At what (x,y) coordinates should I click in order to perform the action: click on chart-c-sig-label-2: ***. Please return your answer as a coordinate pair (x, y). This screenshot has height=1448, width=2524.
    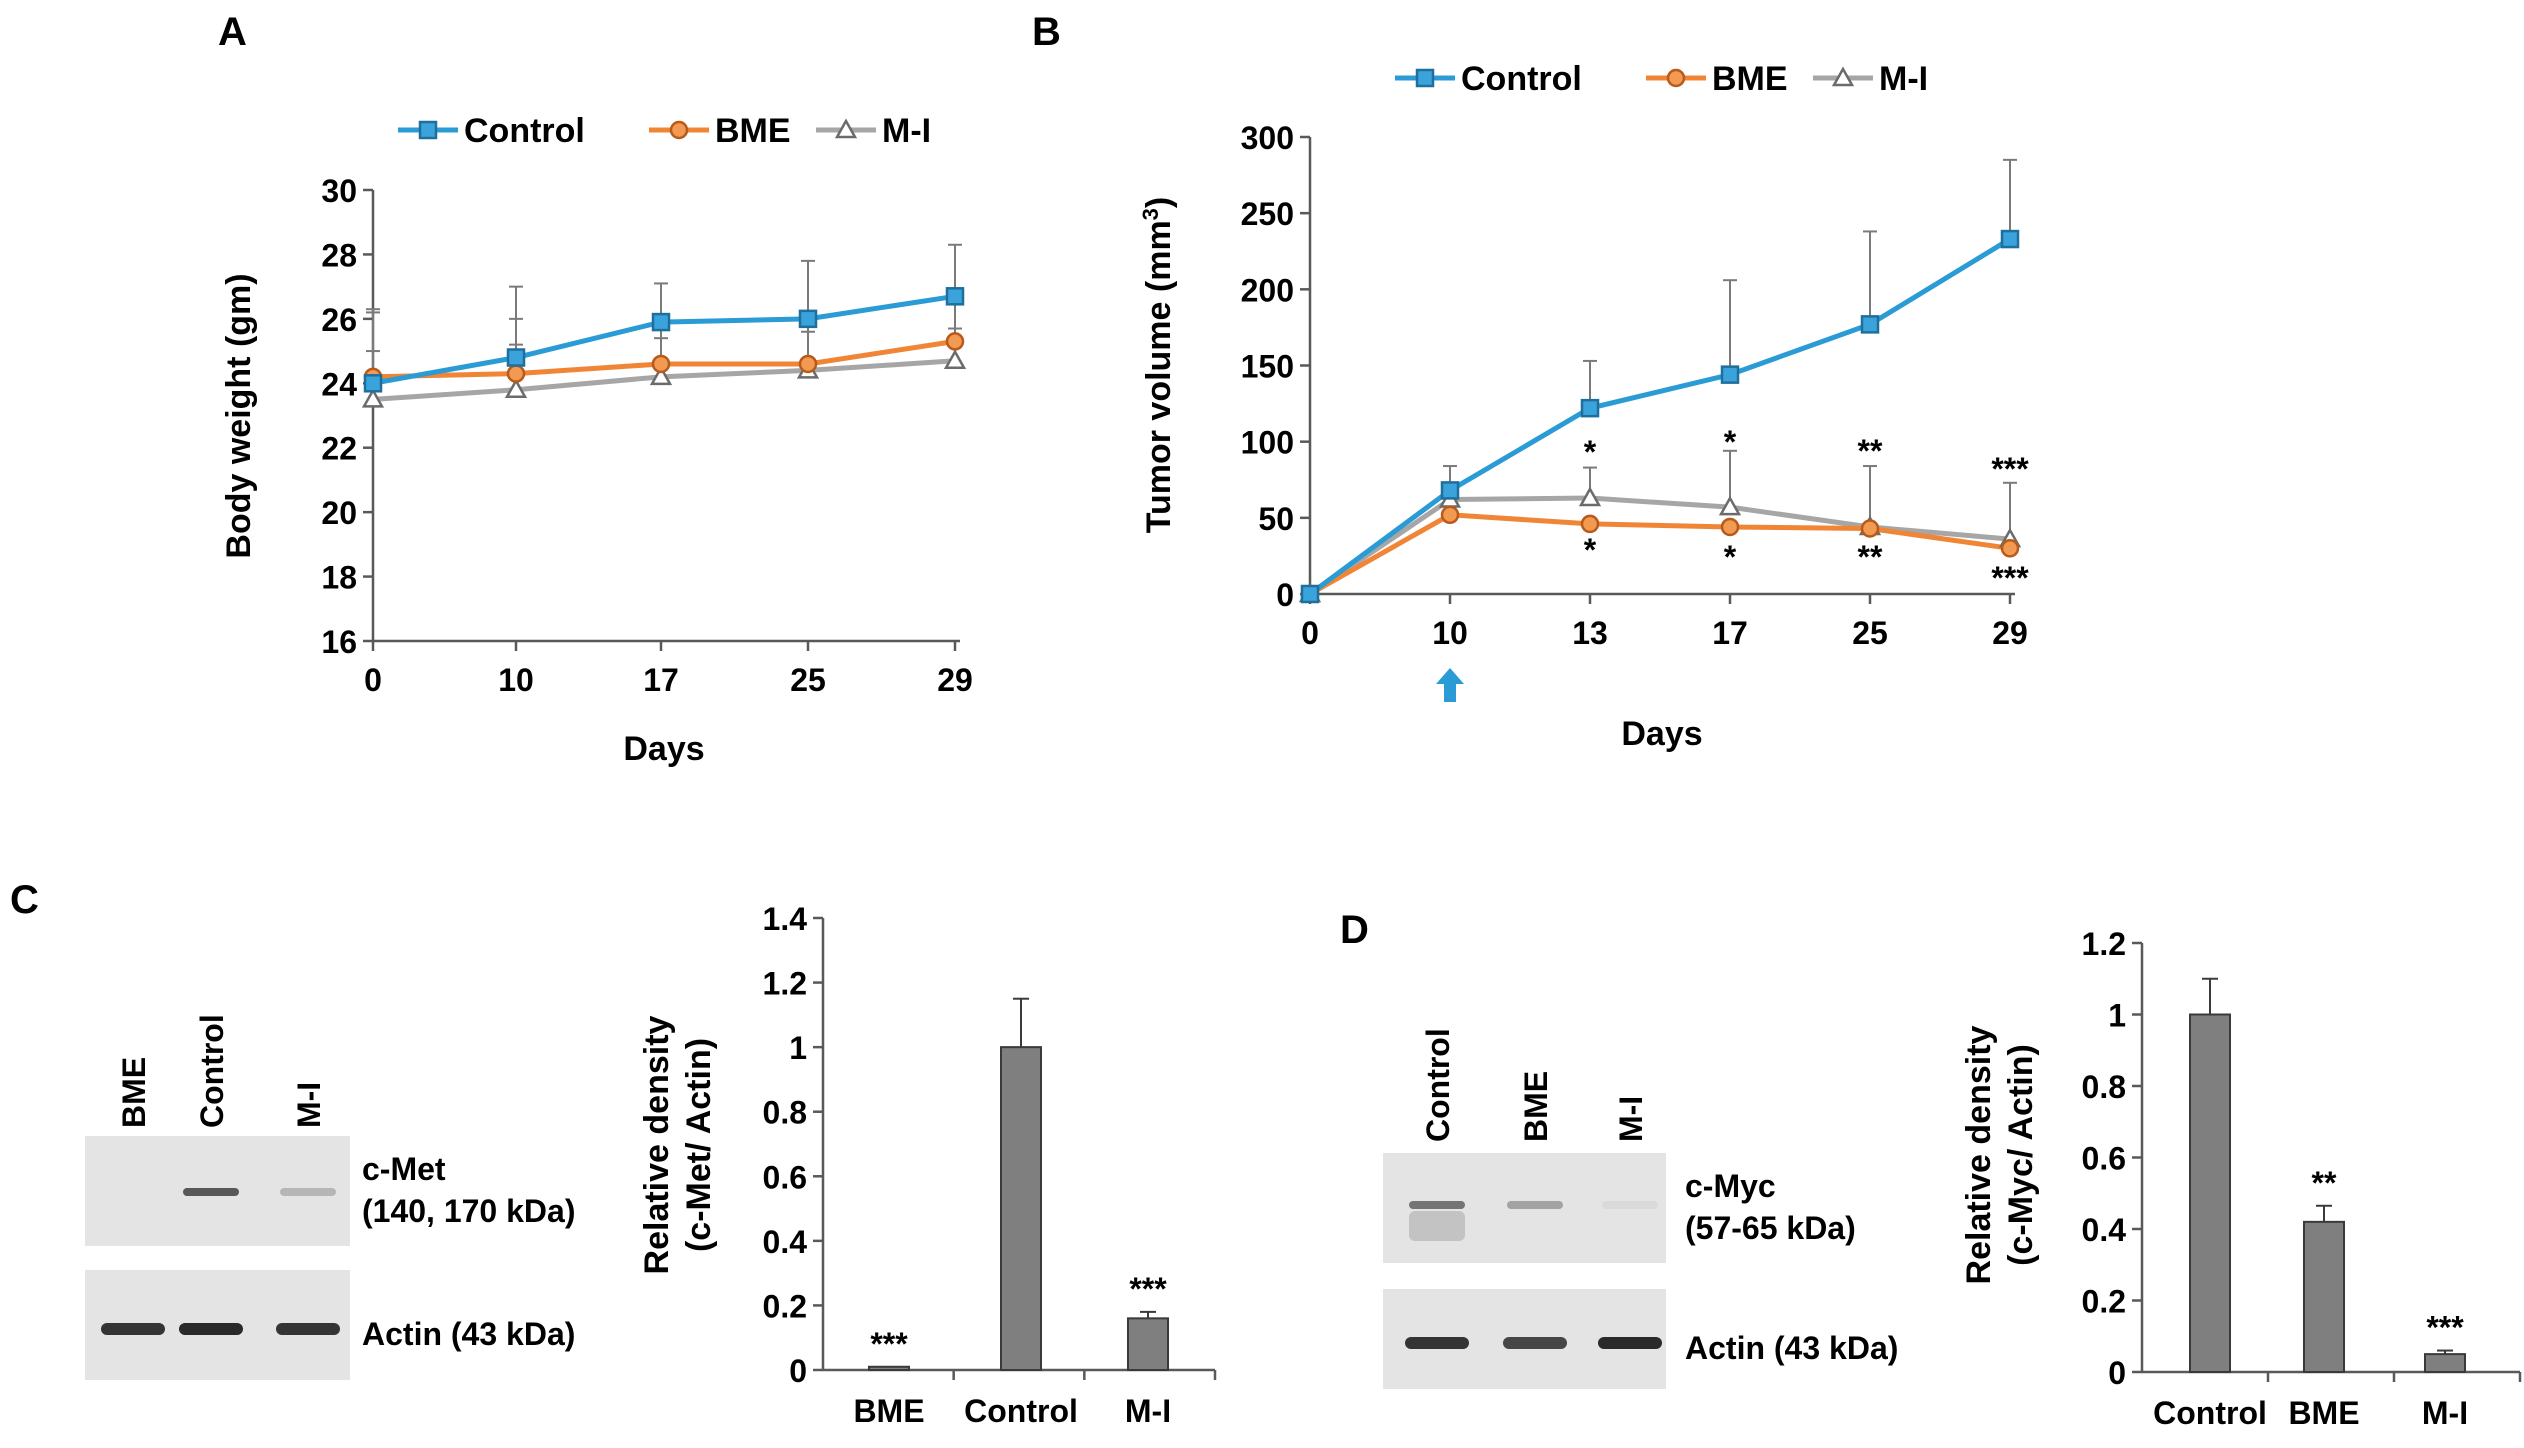
    Looking at the image, I should click on (1148, 1289).